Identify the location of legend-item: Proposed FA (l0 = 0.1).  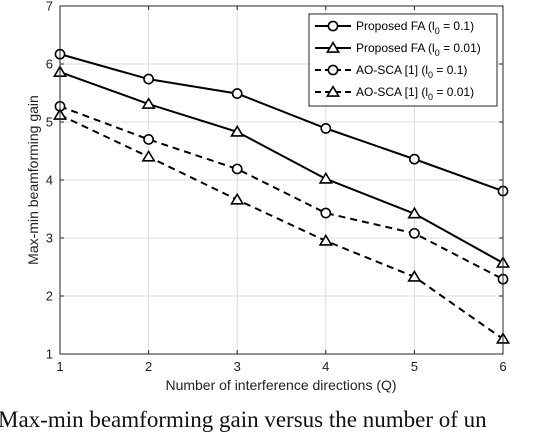
(394, 27).